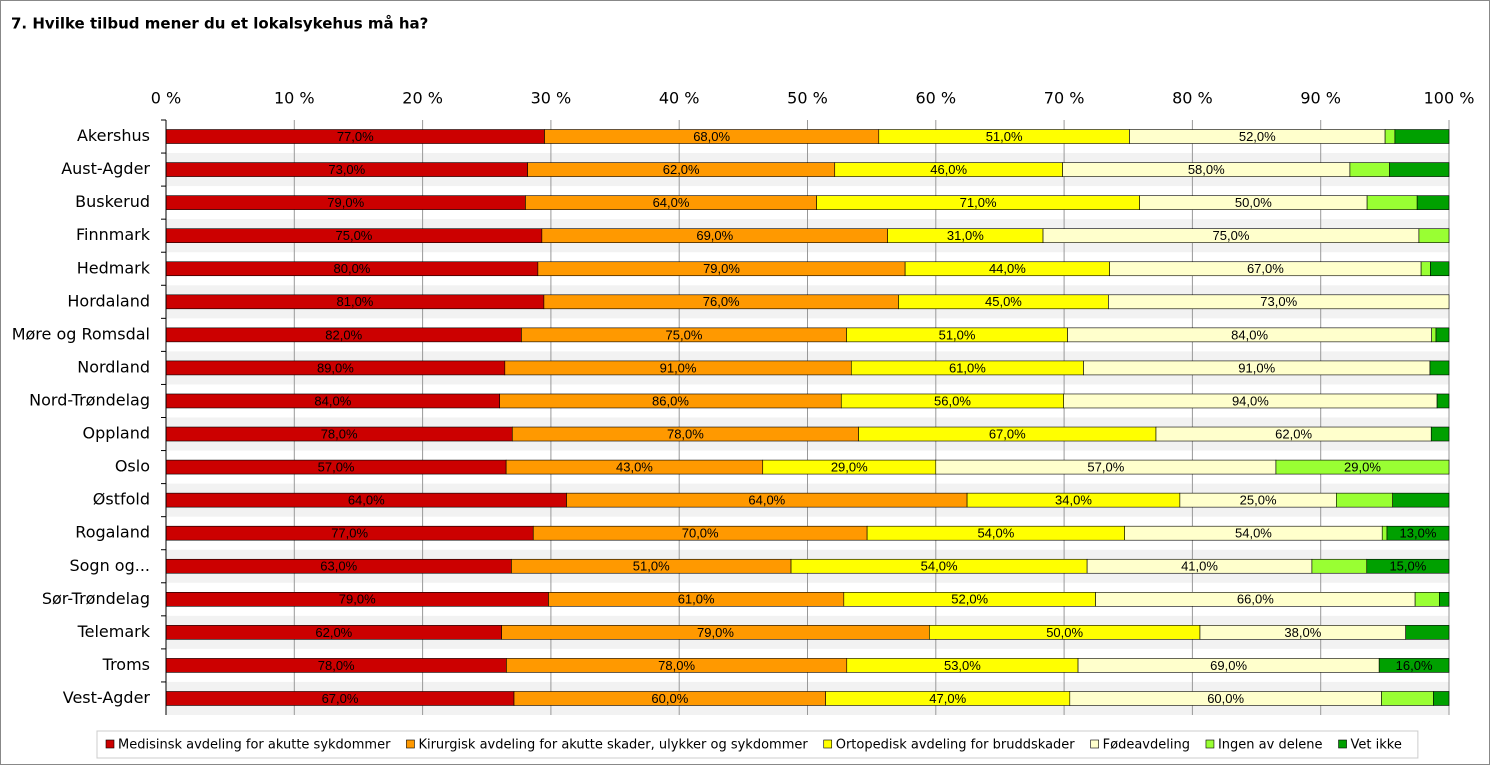  What do you see at coordinates (721, 301) in the screenshot?
I see `value-label: 76,0%` at bounding box center [721, 301].